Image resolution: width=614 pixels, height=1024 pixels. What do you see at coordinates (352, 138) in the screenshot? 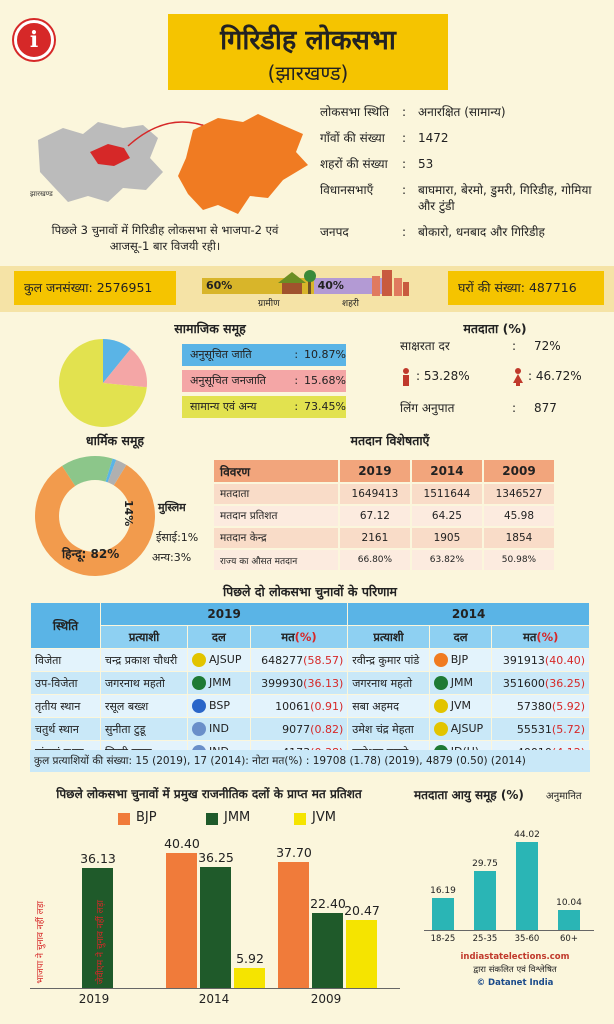
I see `info-key: गाँवों की संख्या` at bounding box center [352, 138].